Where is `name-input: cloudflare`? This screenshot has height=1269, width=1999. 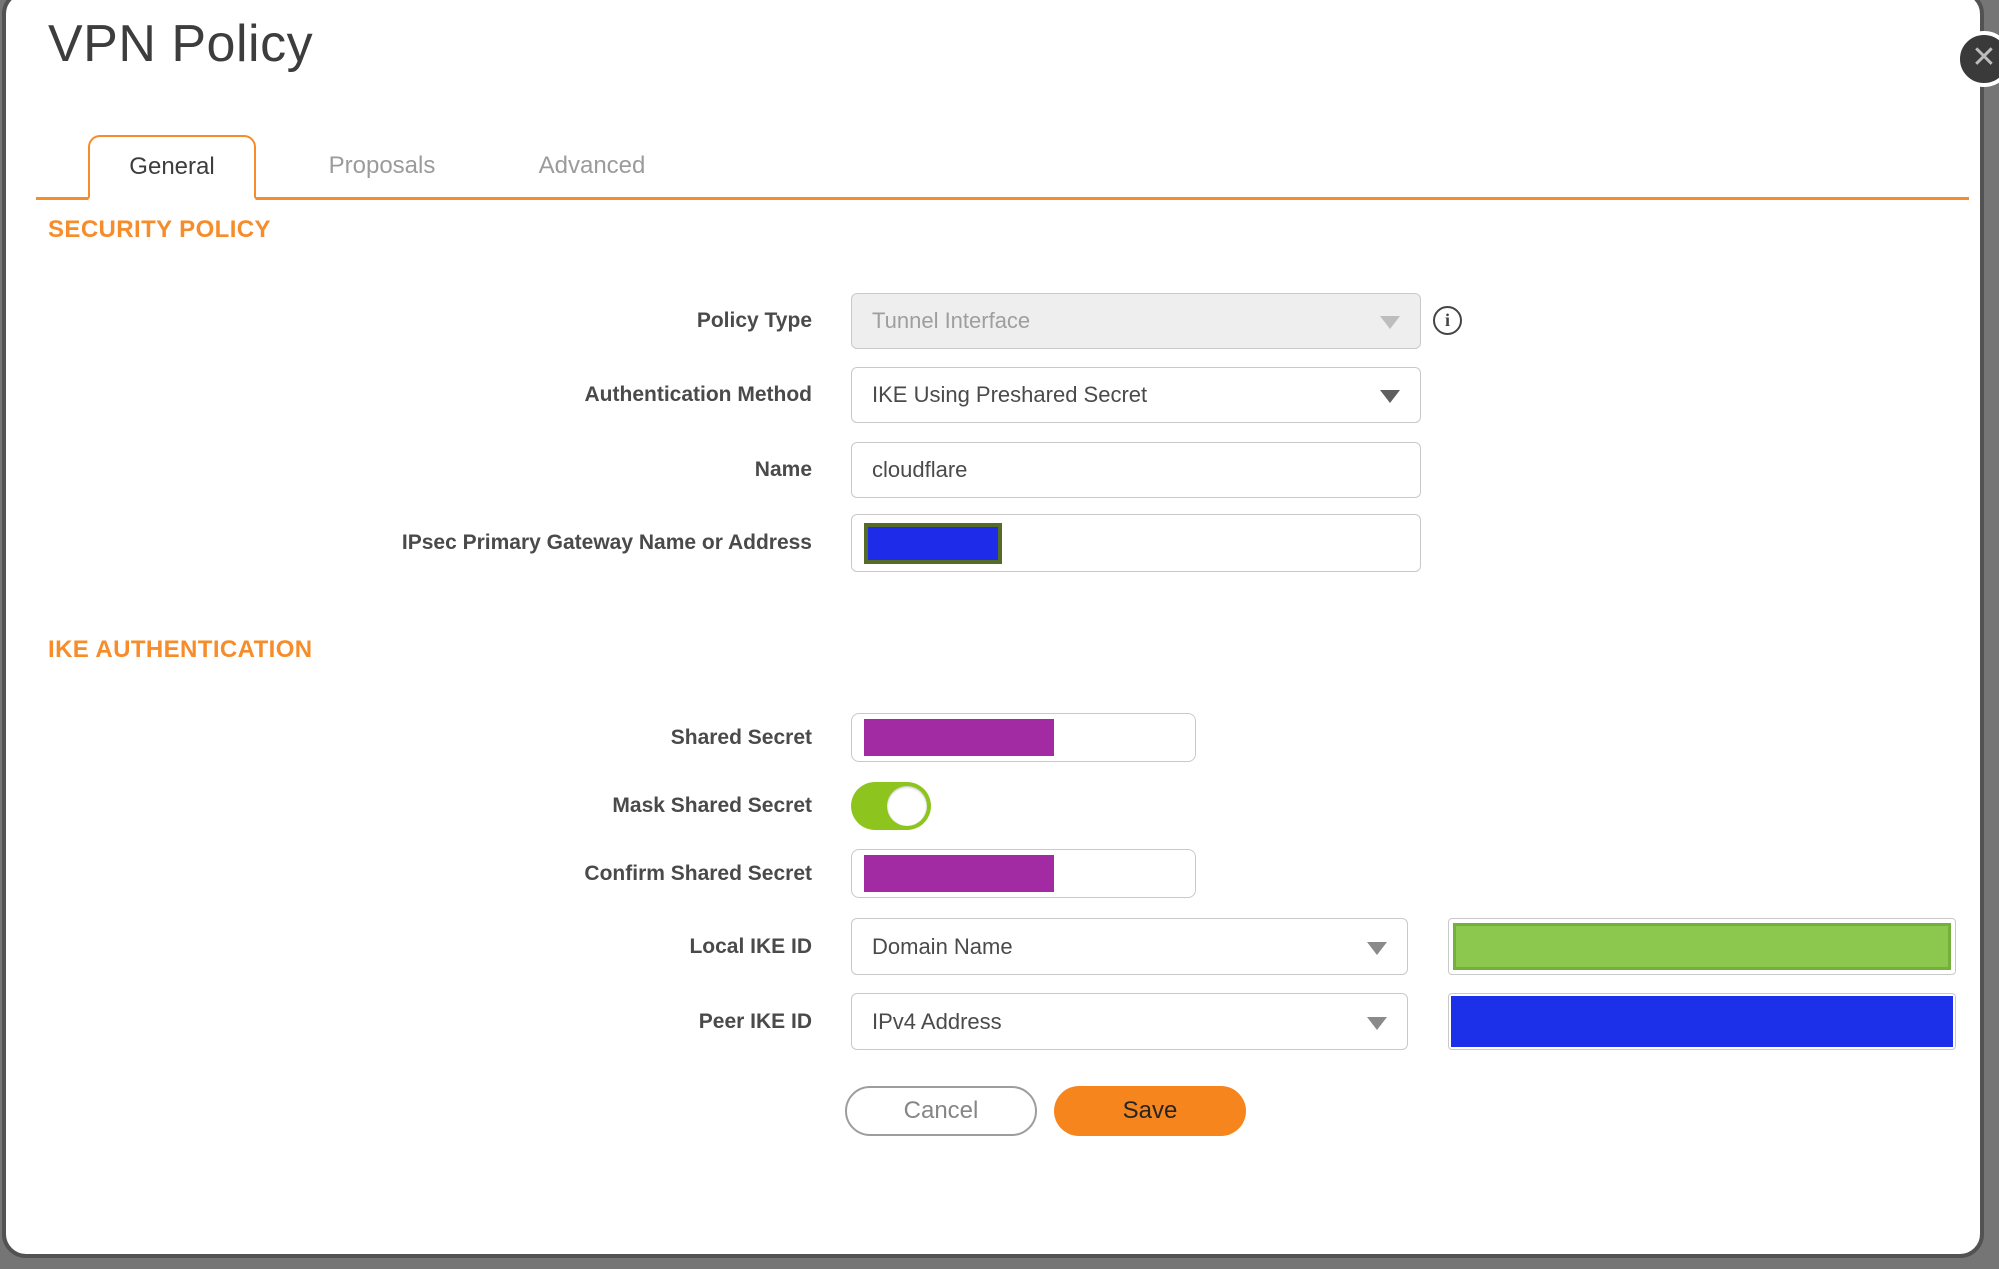
name-input: cloudflare is located at coordinates (1136, 470).